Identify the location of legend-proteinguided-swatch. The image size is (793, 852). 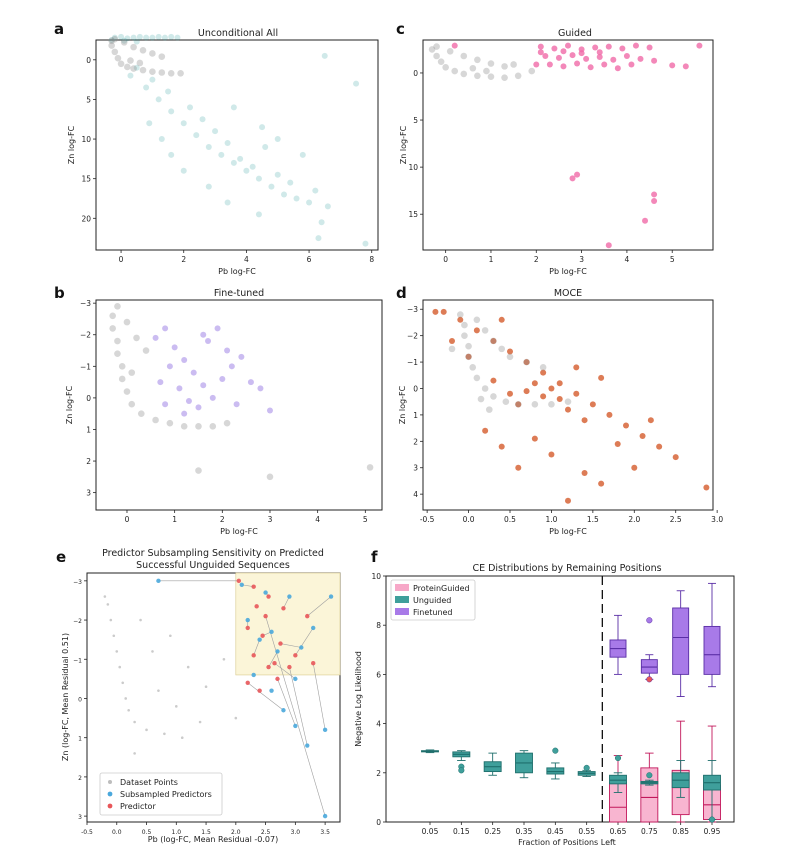
(402, 587).